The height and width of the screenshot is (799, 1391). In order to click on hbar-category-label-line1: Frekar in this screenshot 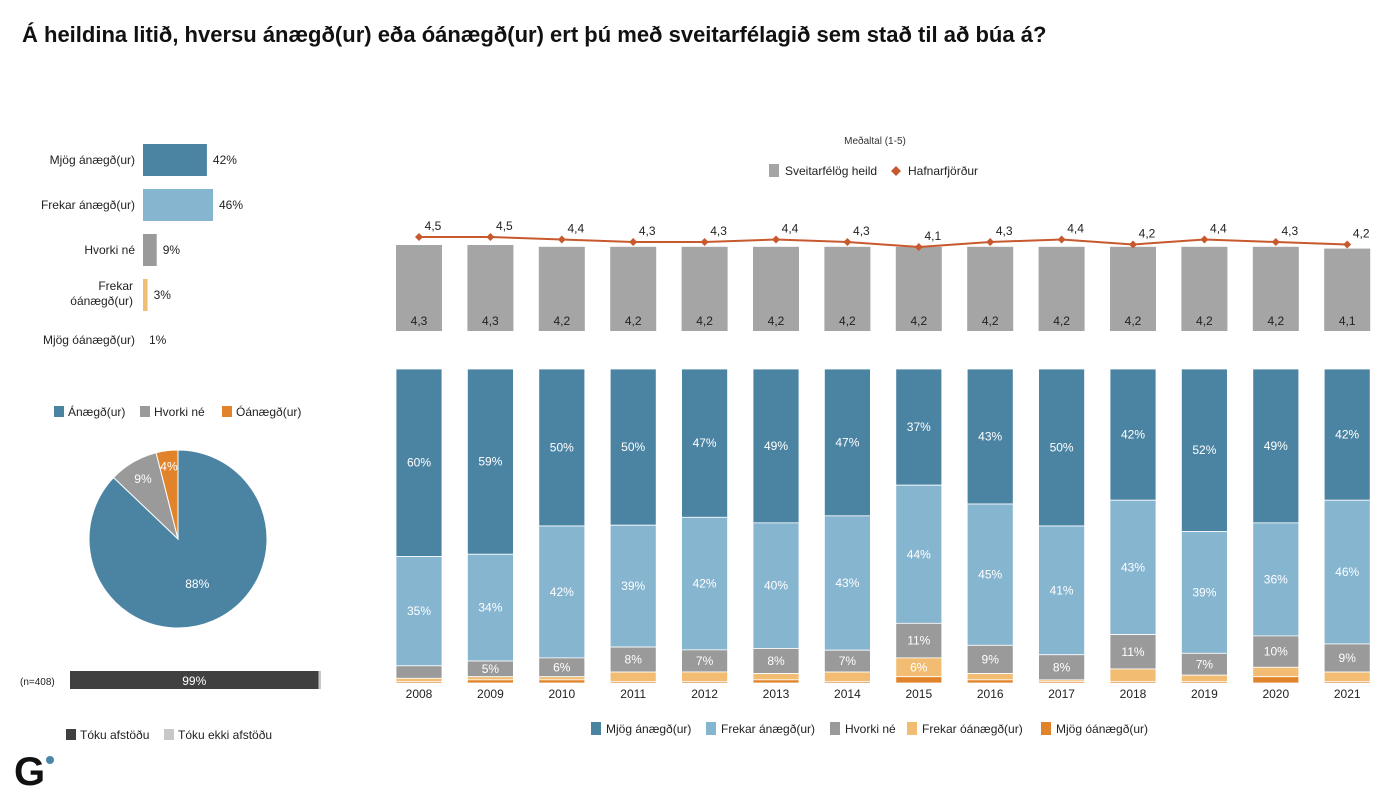, I will do `click(115, 286)`.